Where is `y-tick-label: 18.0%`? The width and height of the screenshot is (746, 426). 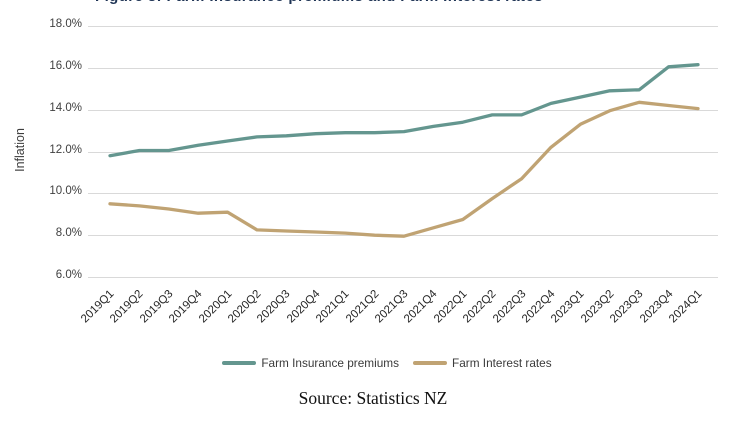 y-tick-label: 18.0% is located at coordinates (65, 24).